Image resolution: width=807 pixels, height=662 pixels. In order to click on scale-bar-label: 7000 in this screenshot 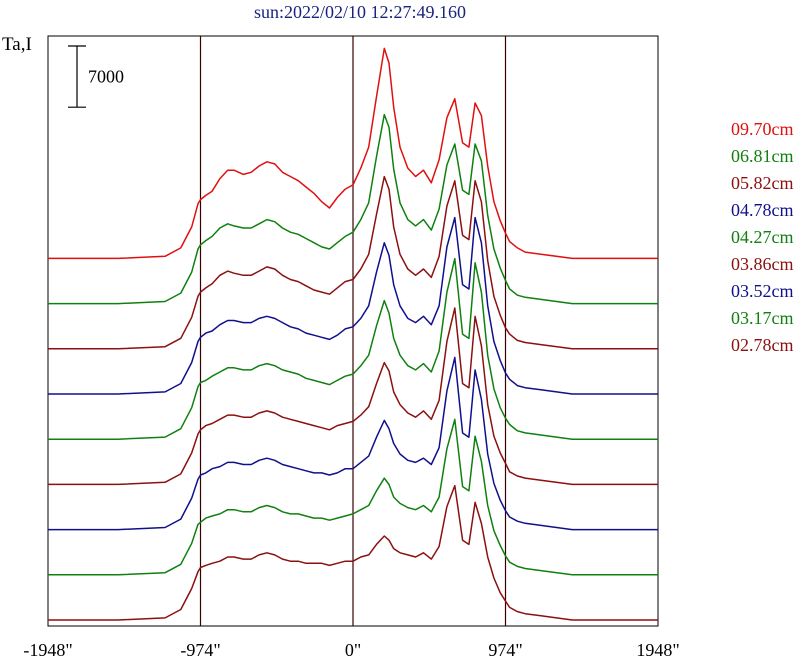, I will do `click(106, 77)`.